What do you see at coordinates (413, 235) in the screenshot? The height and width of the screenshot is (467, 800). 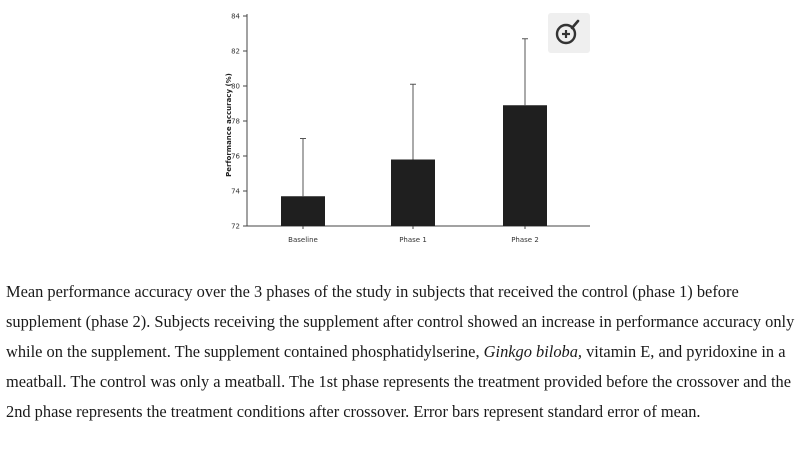 I see `chart-categories: Baseline Phase 1 Phase 2` at bounding box center [413, 235].